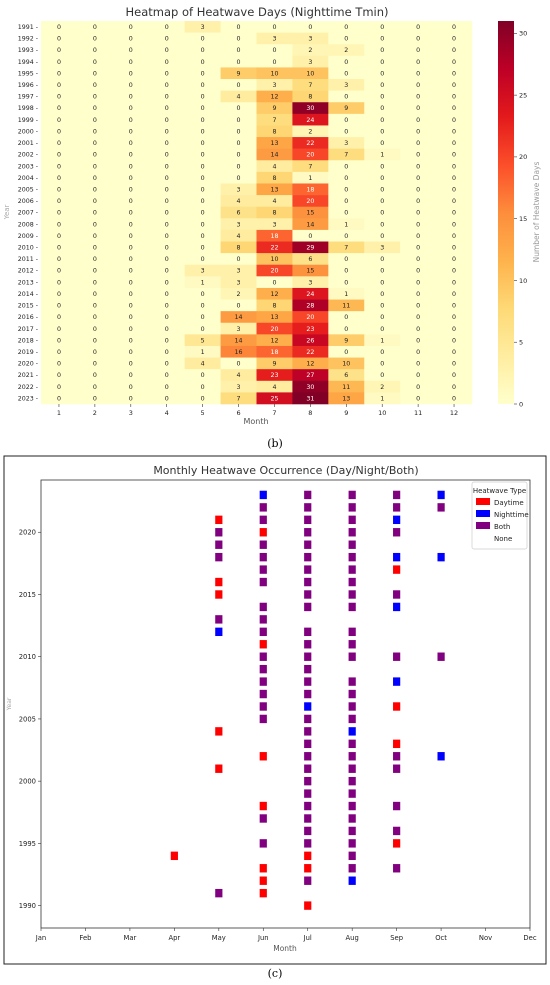  What do you see at coordinates (274, 131) in the screenshot?
I see `heatmap-cell-value: 8` at bounding box center [274, 131].